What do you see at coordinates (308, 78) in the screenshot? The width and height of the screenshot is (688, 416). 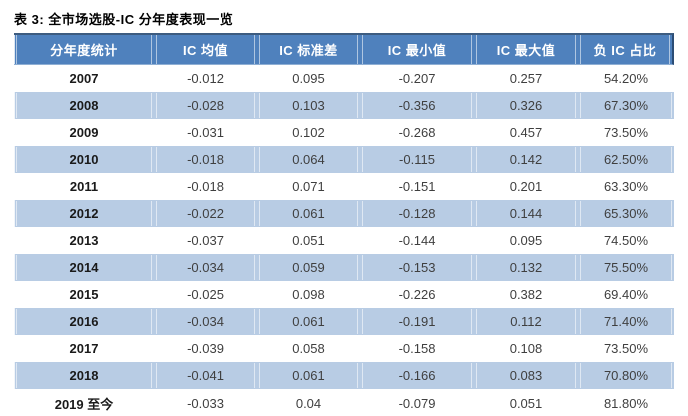 I see `cell-ic-std: 0.095` at bounding box center [308, 78].